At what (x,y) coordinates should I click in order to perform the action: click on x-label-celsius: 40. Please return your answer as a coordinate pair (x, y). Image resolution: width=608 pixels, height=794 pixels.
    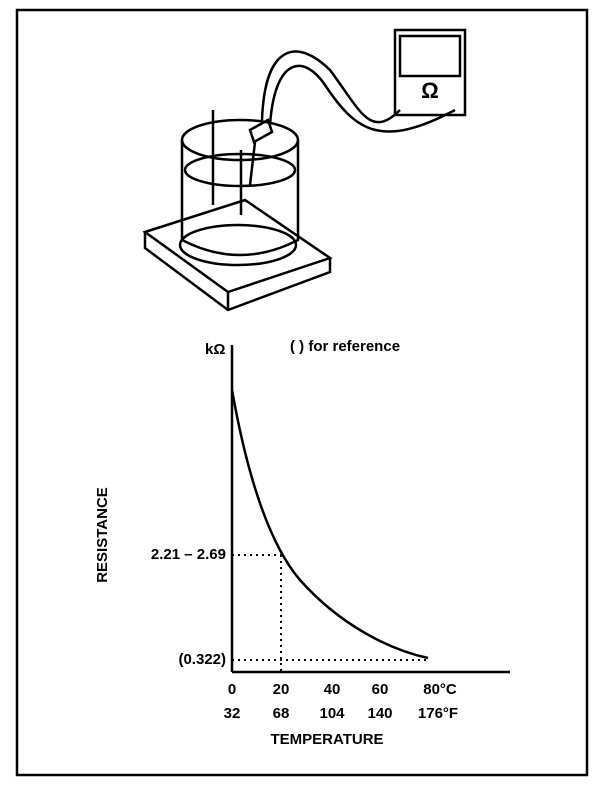
    Looking at the image, I should click on (332, 689).